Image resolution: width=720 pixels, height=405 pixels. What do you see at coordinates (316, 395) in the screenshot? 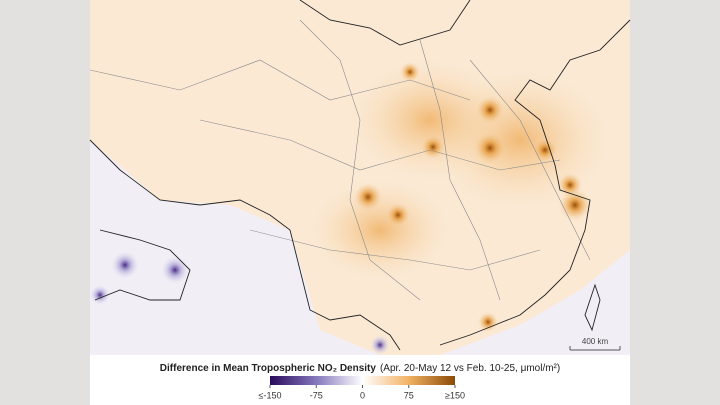
I see `colorbar-tick-label: -75` at bounding box center [316, 395].